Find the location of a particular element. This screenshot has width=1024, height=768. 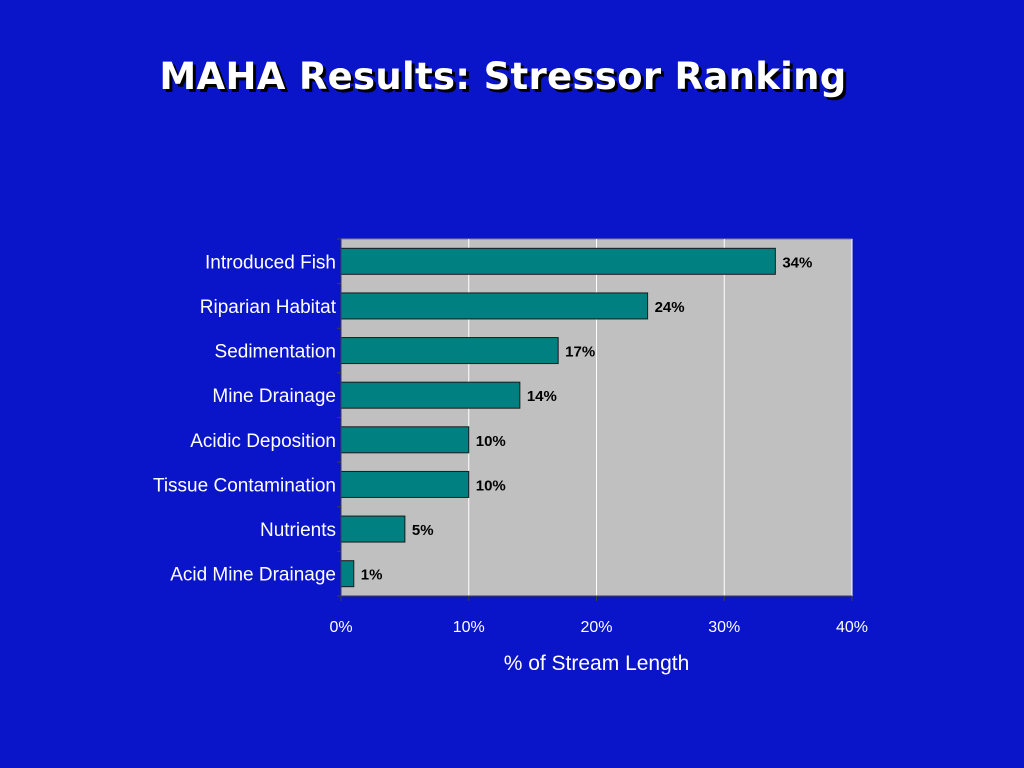

data-label-5: 10% is located at coordinates (491, 485).